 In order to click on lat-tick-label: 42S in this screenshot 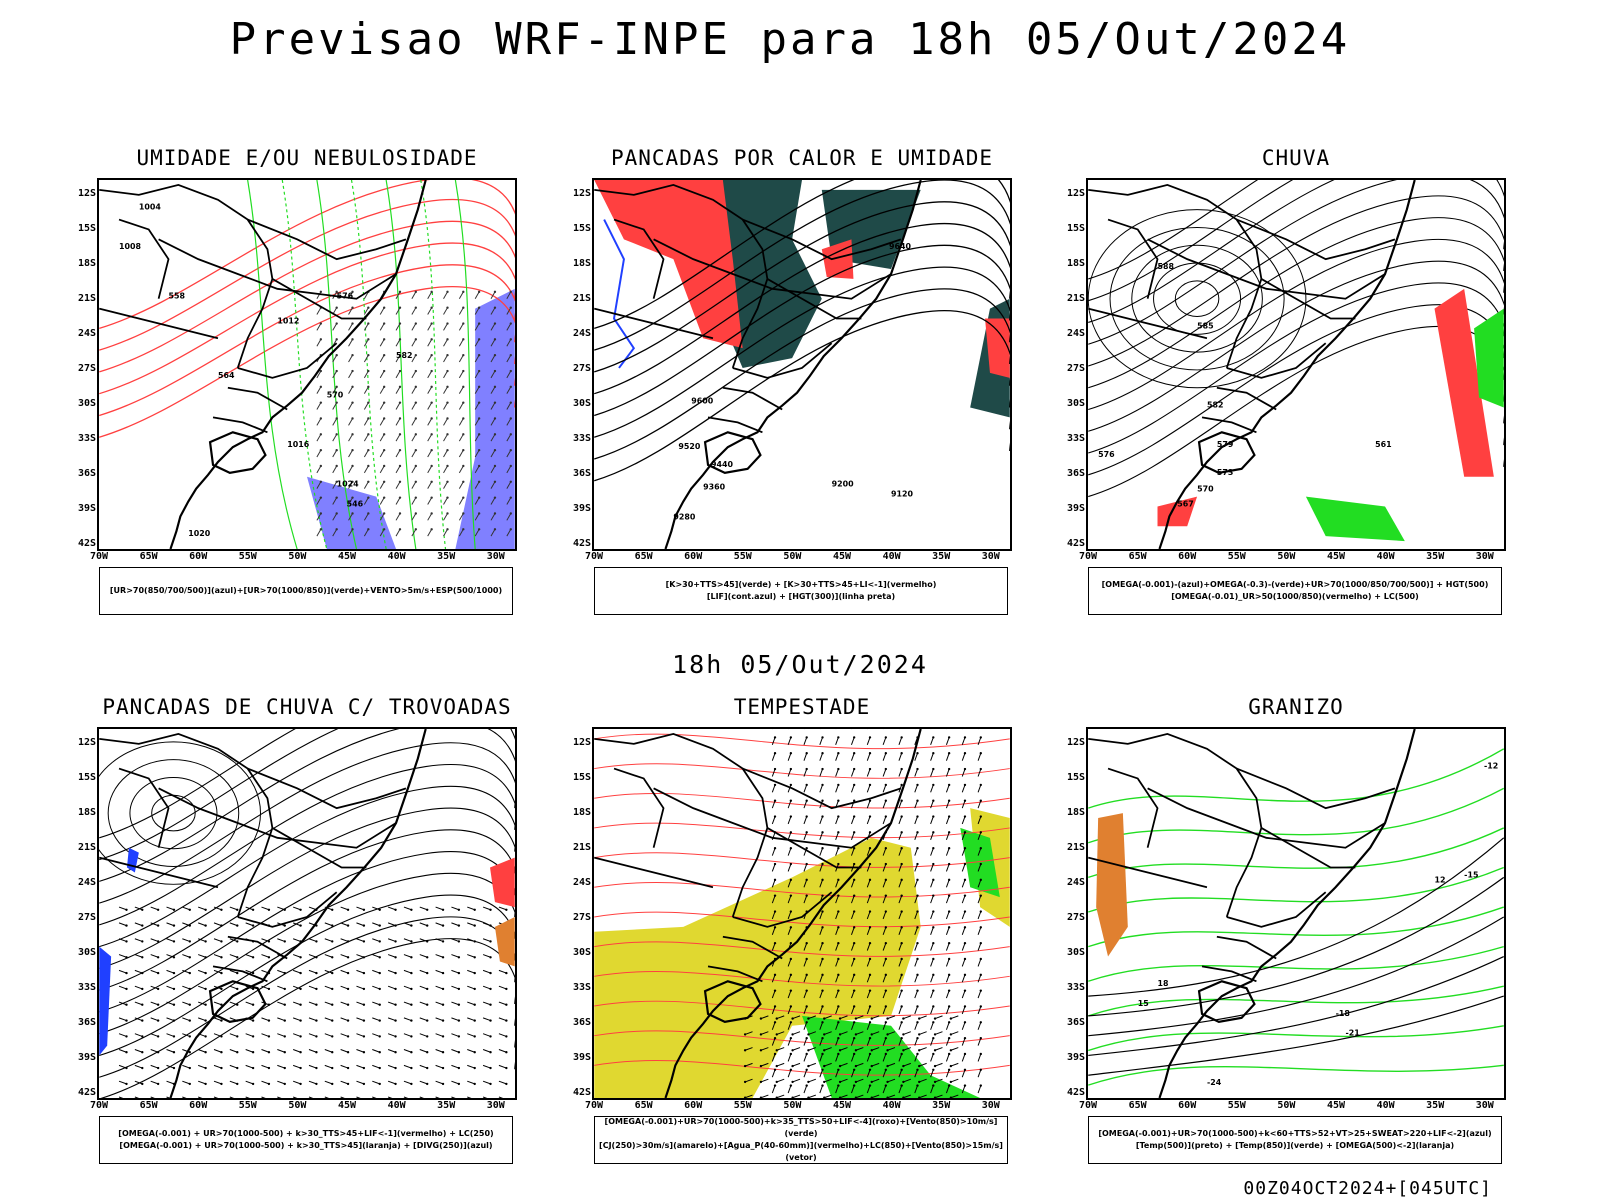, I will do `click(581, 543)`.